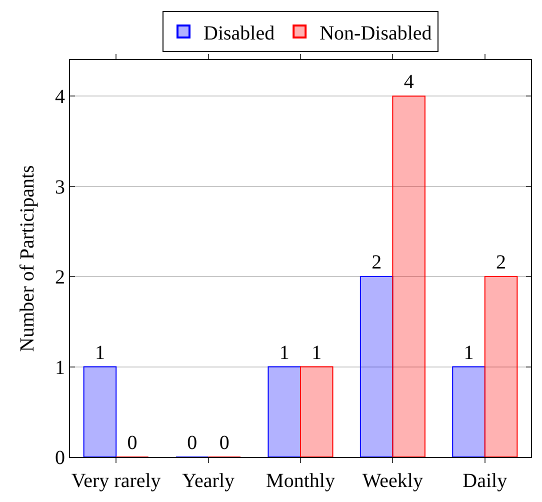 Image resolution: width=542 pixels, height=502 pixels. I want to click on legend-label: Disabled, so click(239, 33).